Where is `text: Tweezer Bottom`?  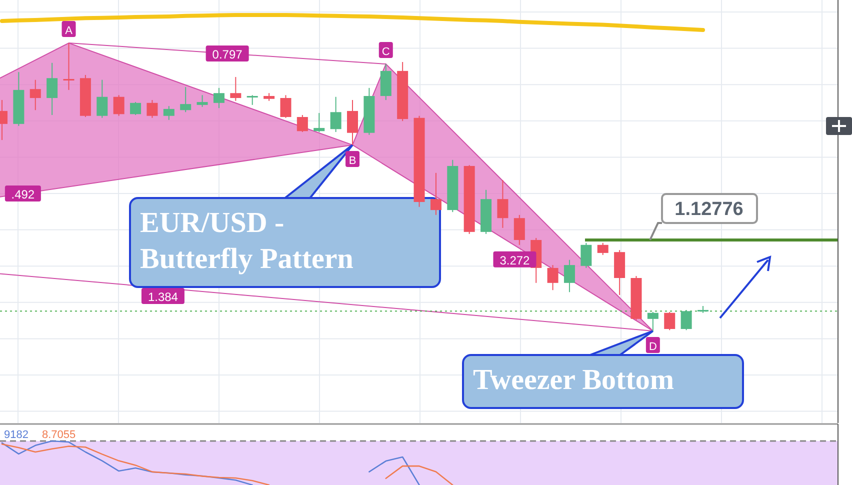 text: Tweezer Bottom is located at coordinates (573, 380).